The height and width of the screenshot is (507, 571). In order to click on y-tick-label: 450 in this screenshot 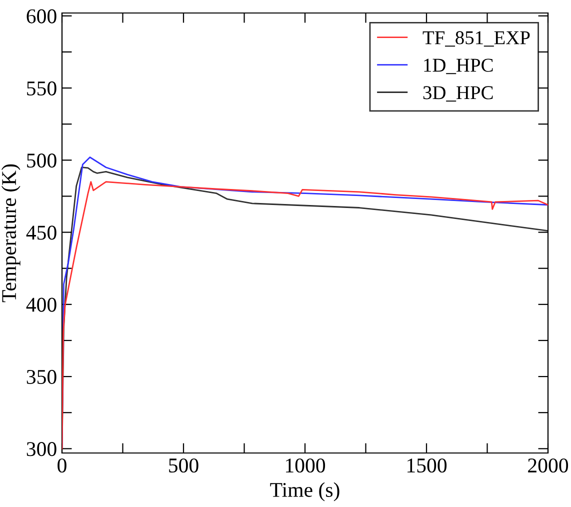, I will do `click(41, 233)`.